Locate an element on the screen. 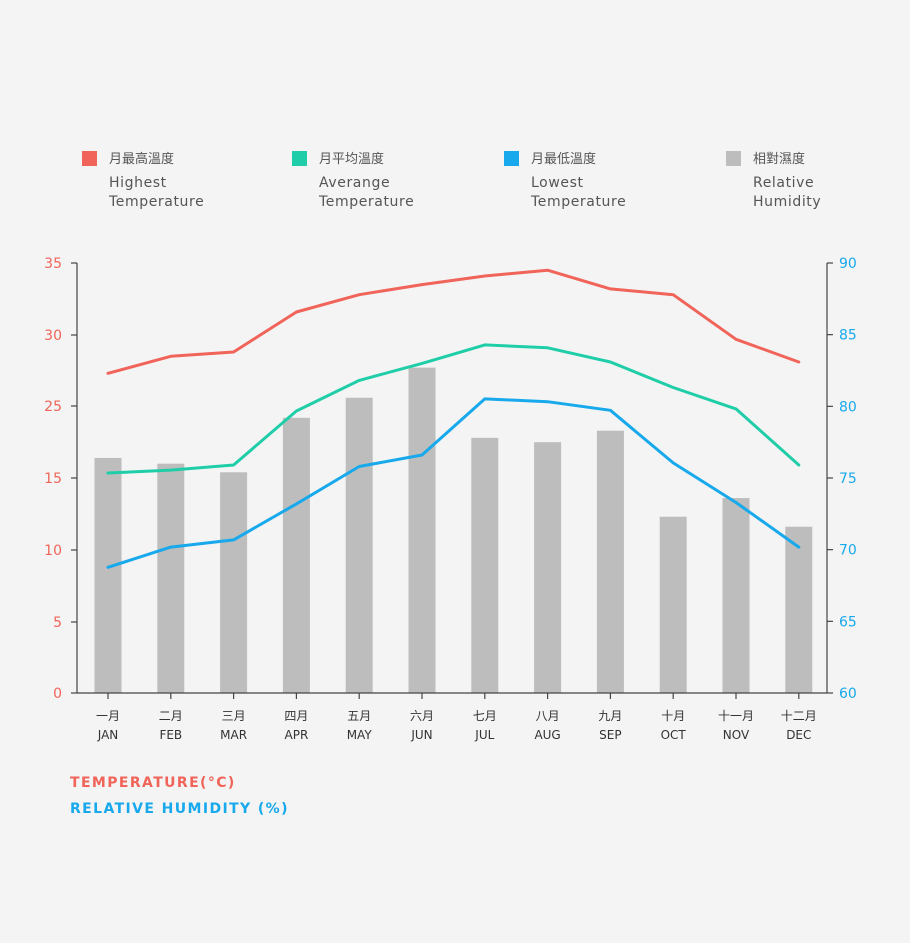 The height and width of the screenshot is (943, 910). humidity-bar-aug is located at coordinates (548, 567).